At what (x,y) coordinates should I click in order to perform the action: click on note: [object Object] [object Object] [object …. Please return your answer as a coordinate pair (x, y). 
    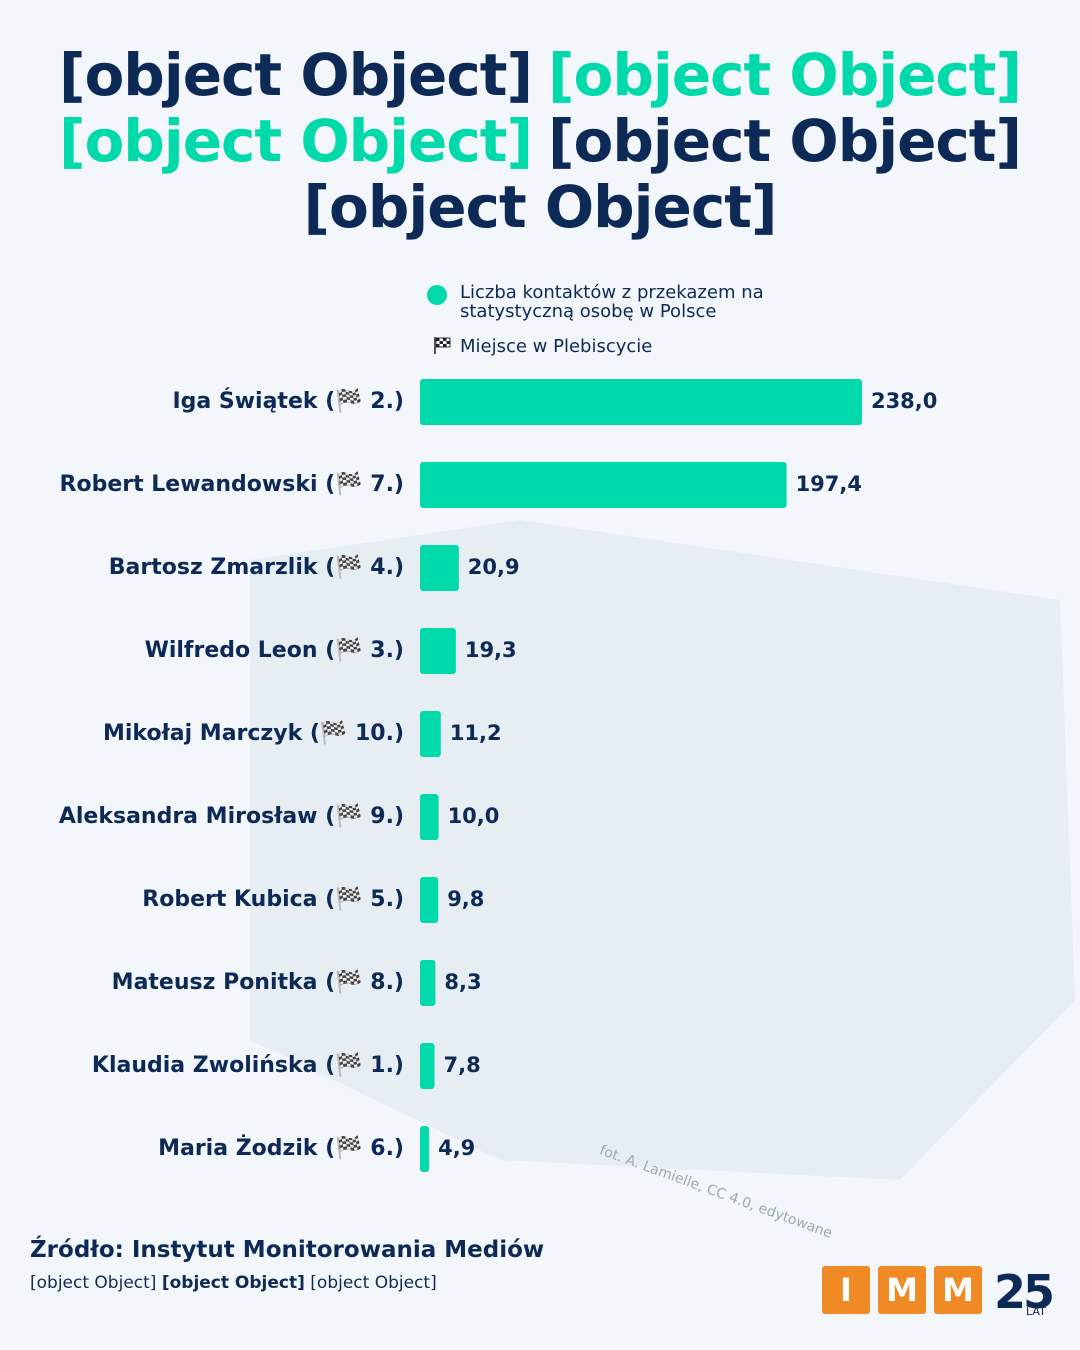
    Looking at the image, I should click on (410, 1283).